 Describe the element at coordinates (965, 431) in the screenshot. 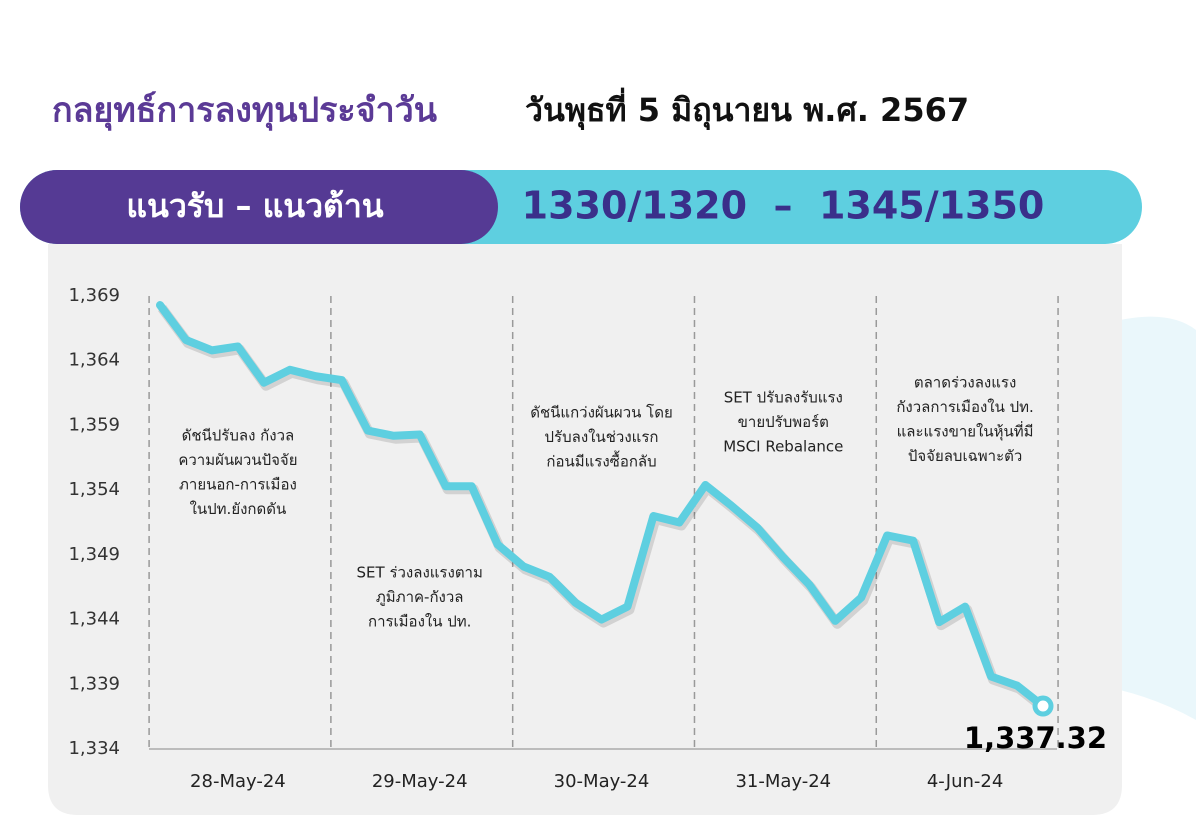

I see `annotation: และแรงขายในหุ้นที่มี` at that location.